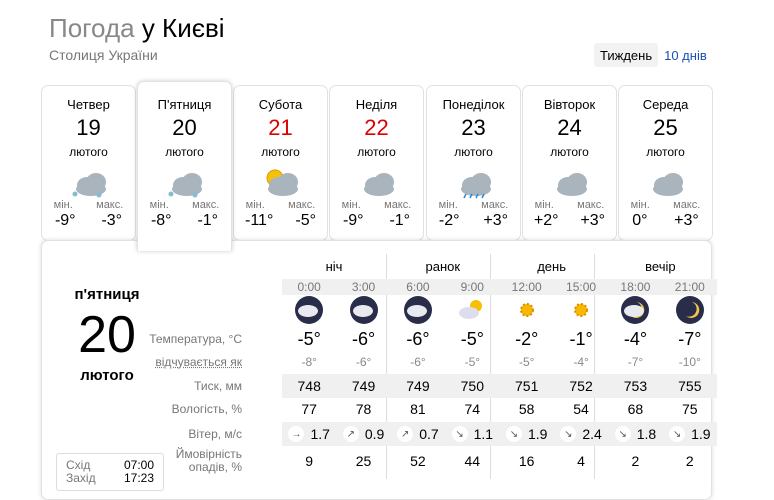 The image size is (774, 500). I want to click on max-temp: -5°, so click(305, 220).